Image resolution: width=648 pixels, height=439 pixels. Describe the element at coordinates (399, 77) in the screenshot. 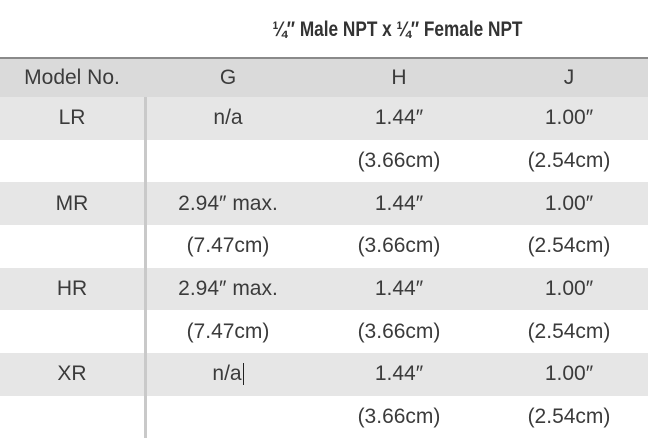

I see `header-h: H` at that location.